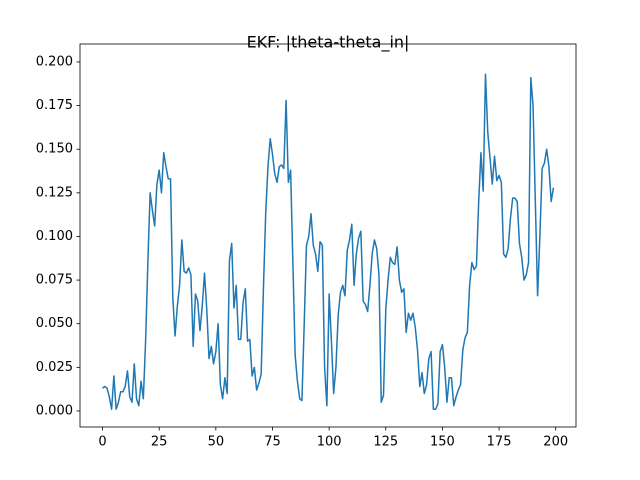  I want to click on chart-title: EKF: |theta-theta_in|, so click(328, 43).